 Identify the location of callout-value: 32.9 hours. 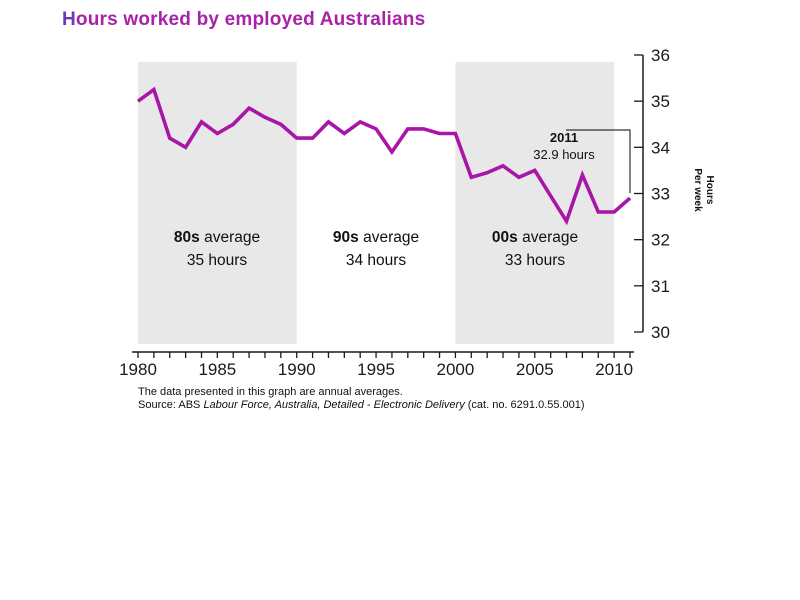
(564, 154).